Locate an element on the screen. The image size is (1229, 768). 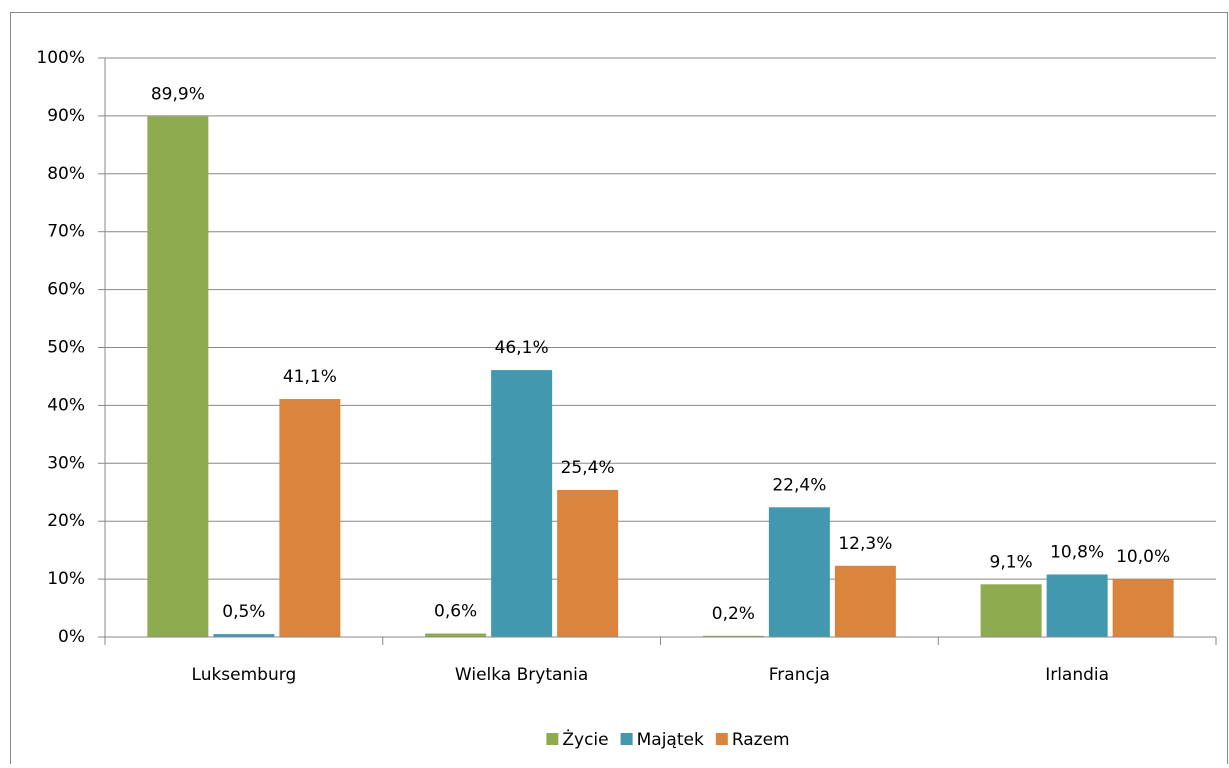
y-tick-label: 60% is located at coordinates (66, 290).